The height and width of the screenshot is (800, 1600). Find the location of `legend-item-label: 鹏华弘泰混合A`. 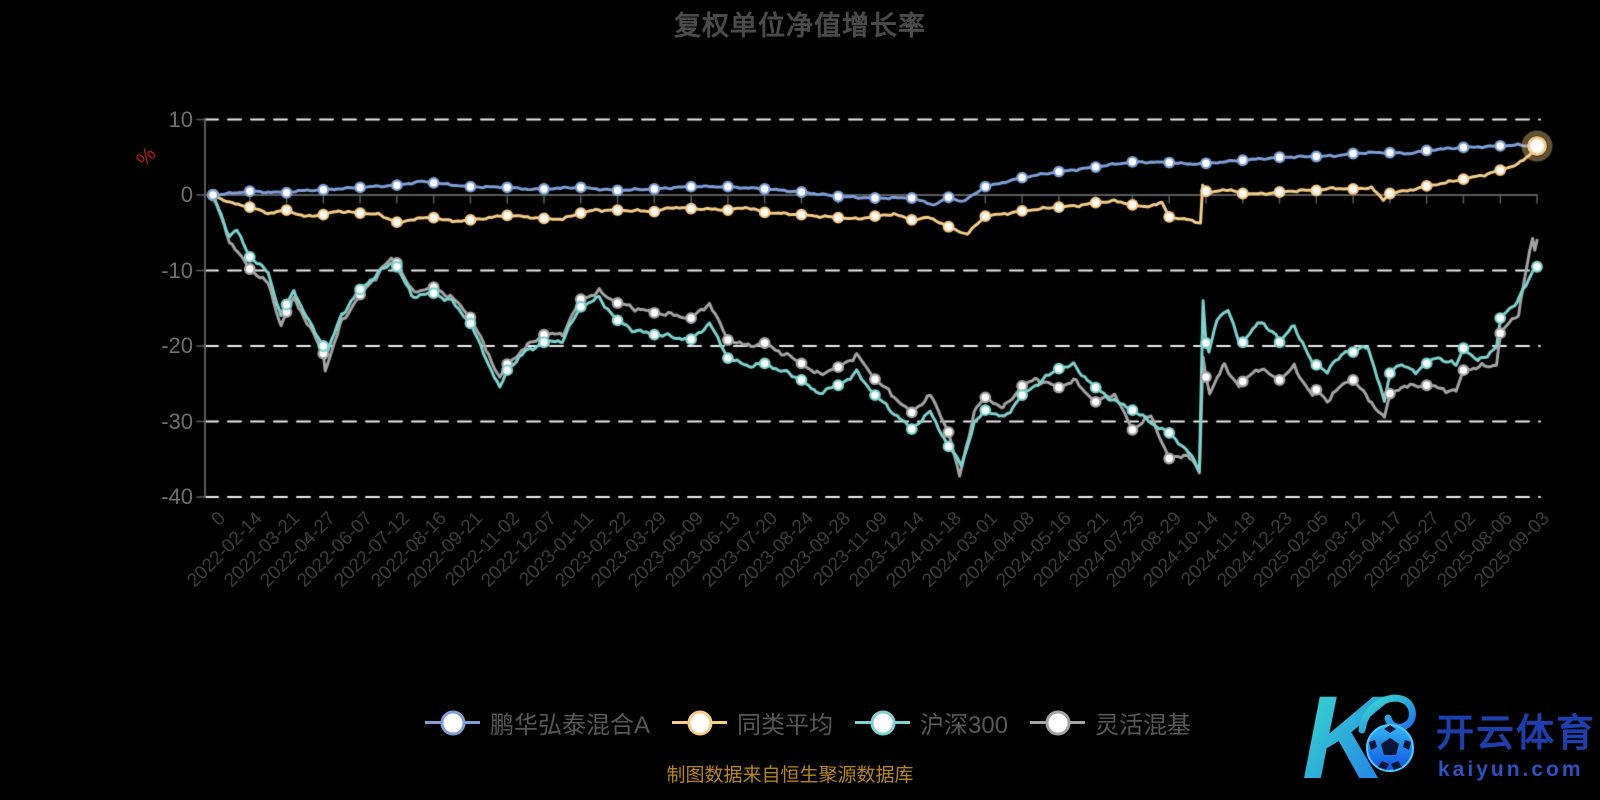

legend-item-label: 鹏华弘泰混合A is located at coordinates (570, 725).